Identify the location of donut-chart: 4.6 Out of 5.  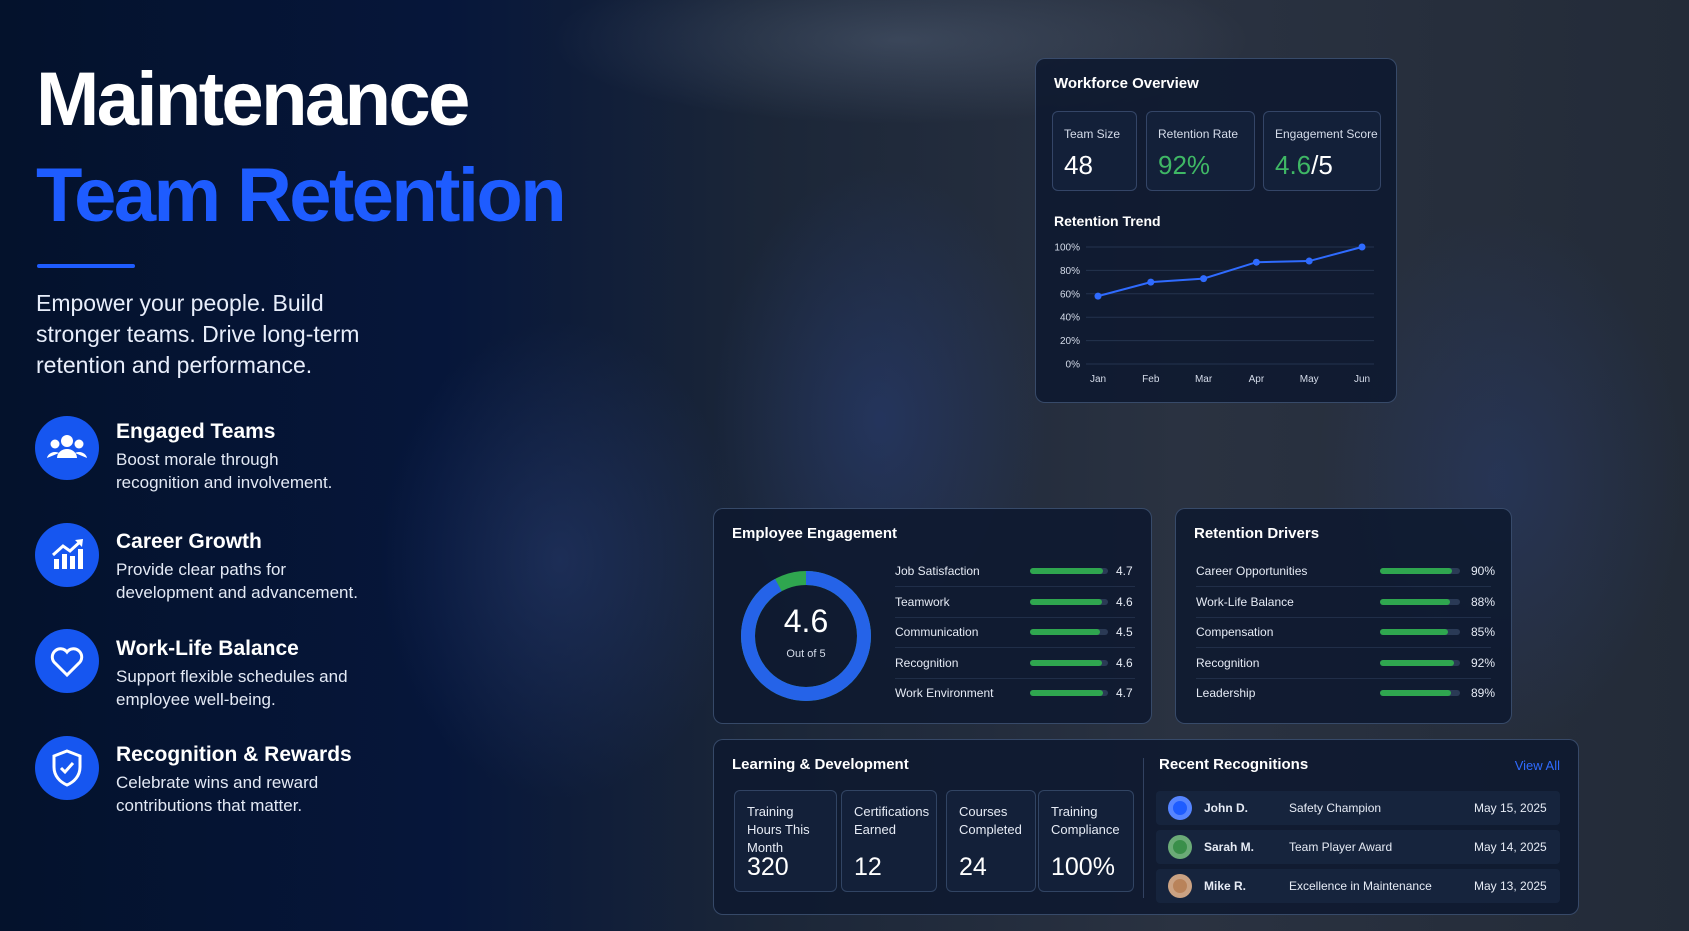
(806, 636).